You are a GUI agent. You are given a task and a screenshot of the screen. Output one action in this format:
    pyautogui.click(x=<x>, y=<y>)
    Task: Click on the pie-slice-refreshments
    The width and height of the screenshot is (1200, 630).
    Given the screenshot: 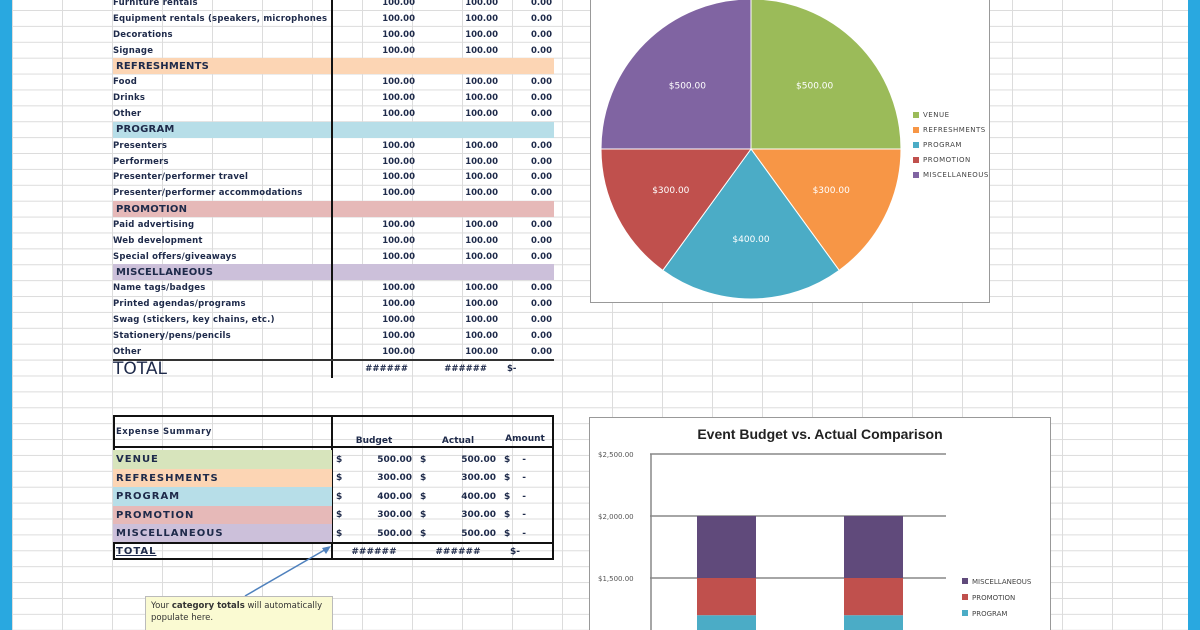 What is the action you would take?
    pyautogui.click(x=826, y=210)
    